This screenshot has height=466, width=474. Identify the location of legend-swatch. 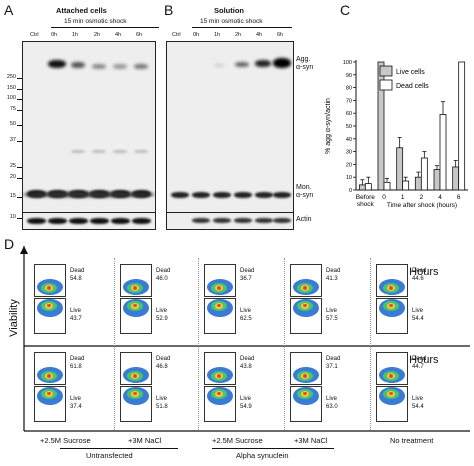
(386, 85).